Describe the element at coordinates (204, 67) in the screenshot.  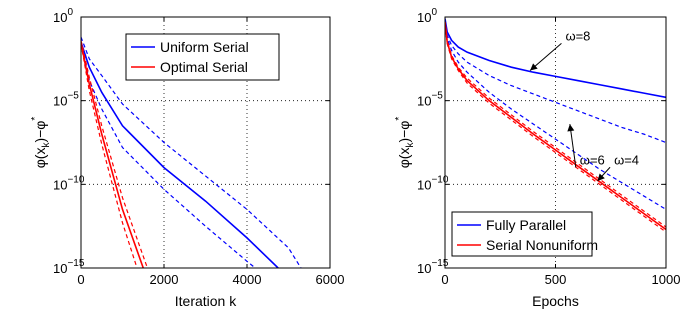
I see `legend-entry: Optimal Serial` at that location.